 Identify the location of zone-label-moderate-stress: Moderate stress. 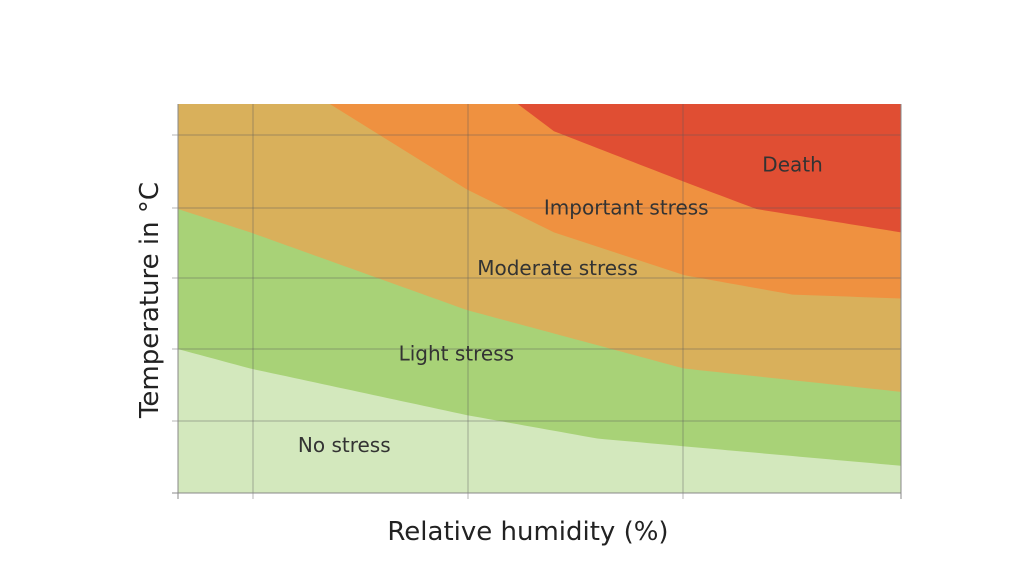
(557, 268).